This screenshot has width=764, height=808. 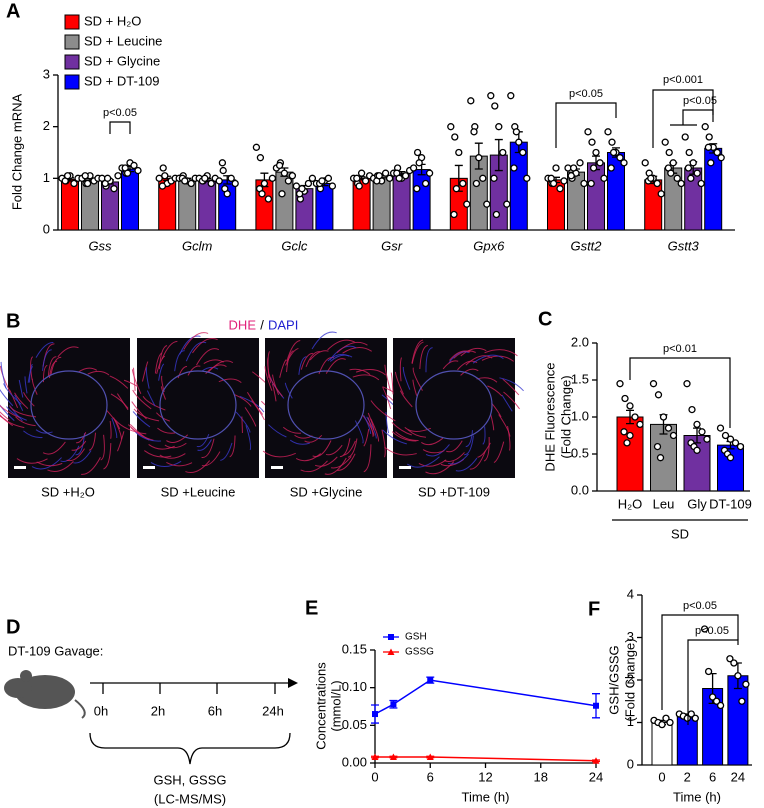 I want to click on image-caption: SD +H₂O, so click(x=68, y=491).